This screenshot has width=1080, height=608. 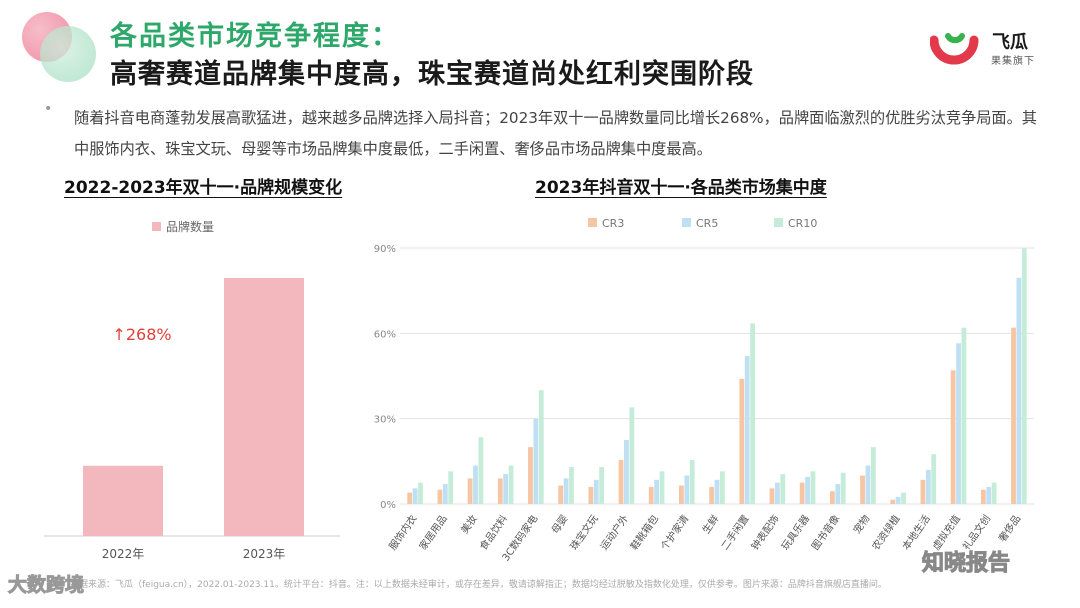 What do you see at coordinates (886, 532) in the screenshot?
I see `x-tick-label: 农资绿植` at bounding box center [886, 532].